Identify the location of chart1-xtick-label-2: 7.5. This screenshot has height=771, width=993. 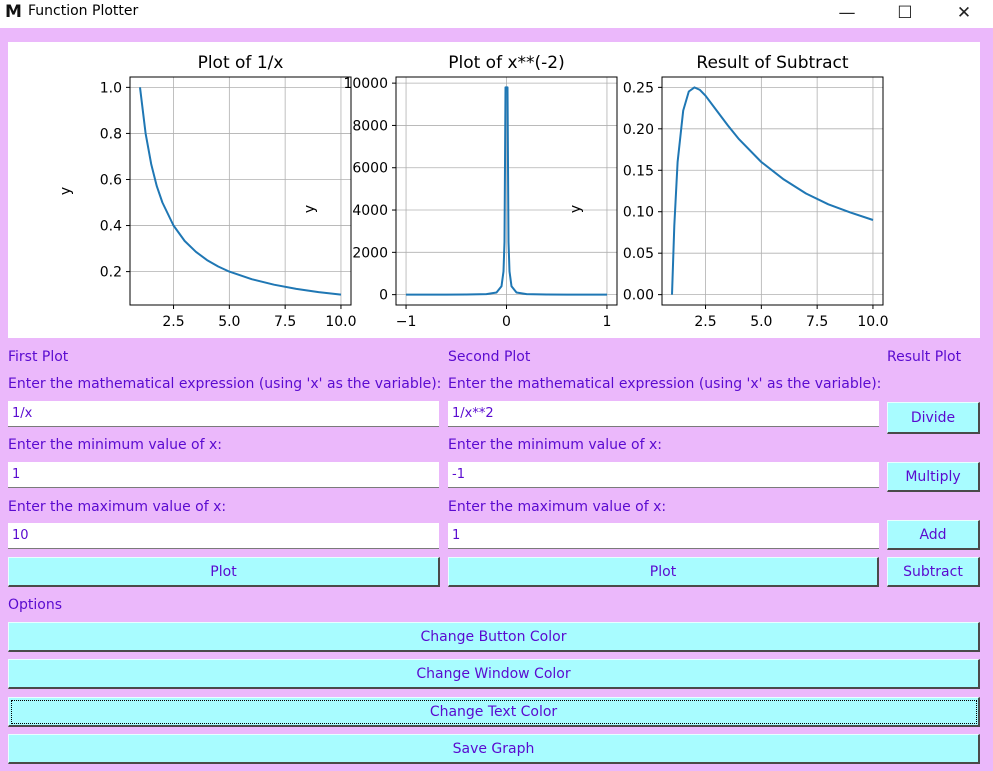
(285, 322).